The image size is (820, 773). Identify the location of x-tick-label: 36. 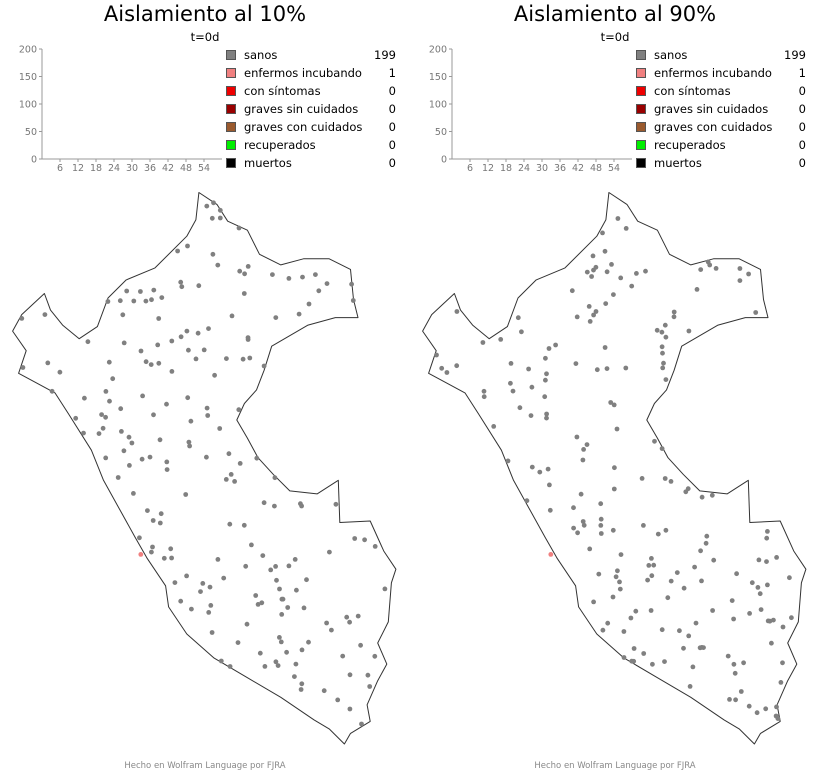
(150, 167).